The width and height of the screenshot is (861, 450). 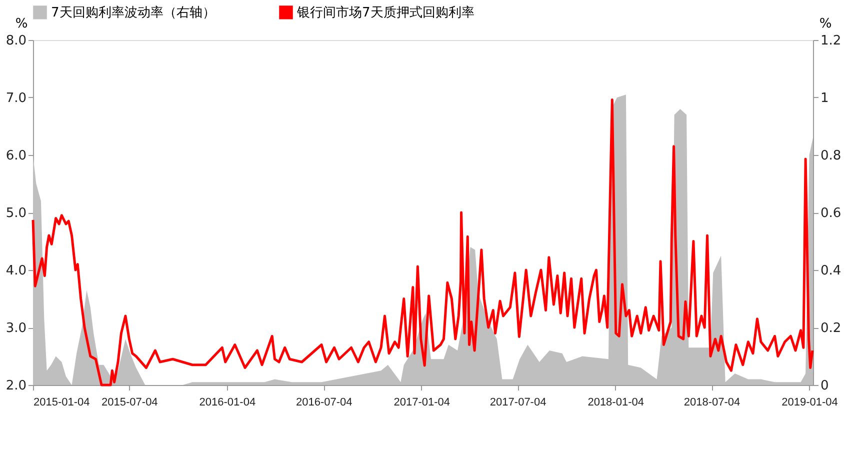 What do you see at coordinates (324, 402) in the screenshot?
I see `x-tick-label: 2016-07-04` at bounding box center [324, 402].